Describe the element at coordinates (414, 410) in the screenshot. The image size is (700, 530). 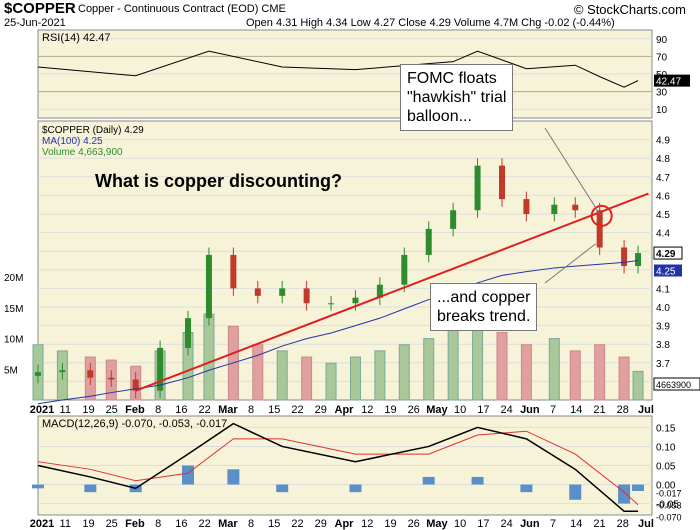
I see `x-tick-label: 26` at that location.